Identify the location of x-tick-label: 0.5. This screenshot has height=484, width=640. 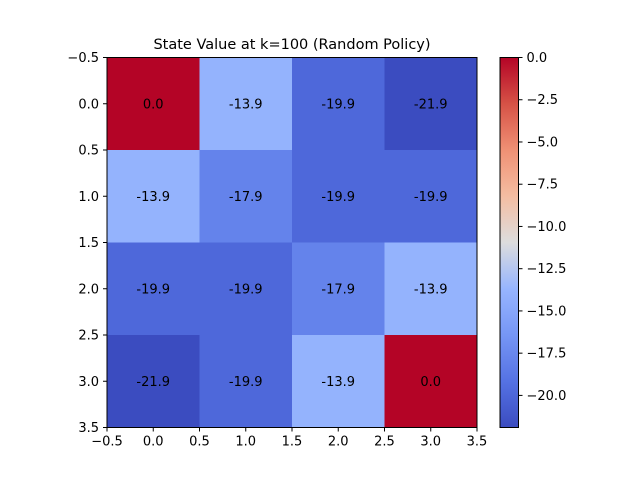
(199, 442).